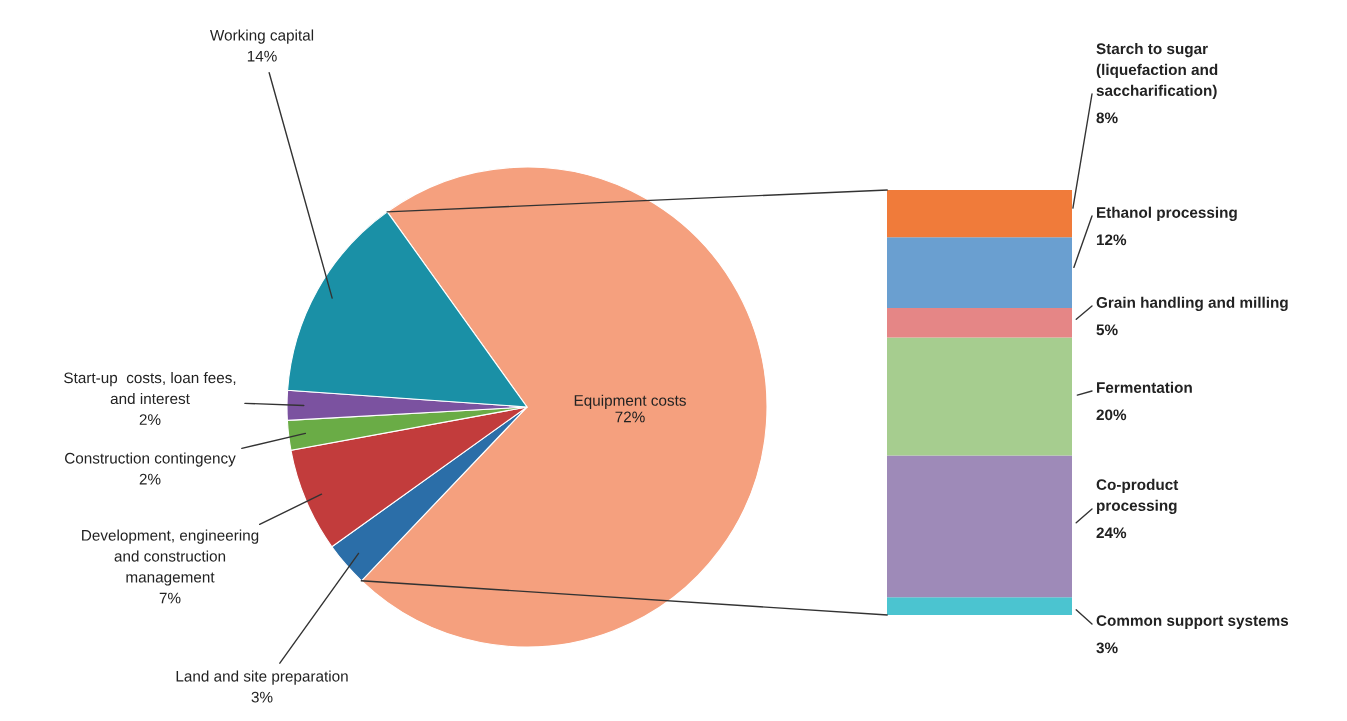 The width and height of the screenshot is (1347, 721). Describe the element at coordinates (170, 598) in the screenshot. I see `data-label: 7%` at that location.